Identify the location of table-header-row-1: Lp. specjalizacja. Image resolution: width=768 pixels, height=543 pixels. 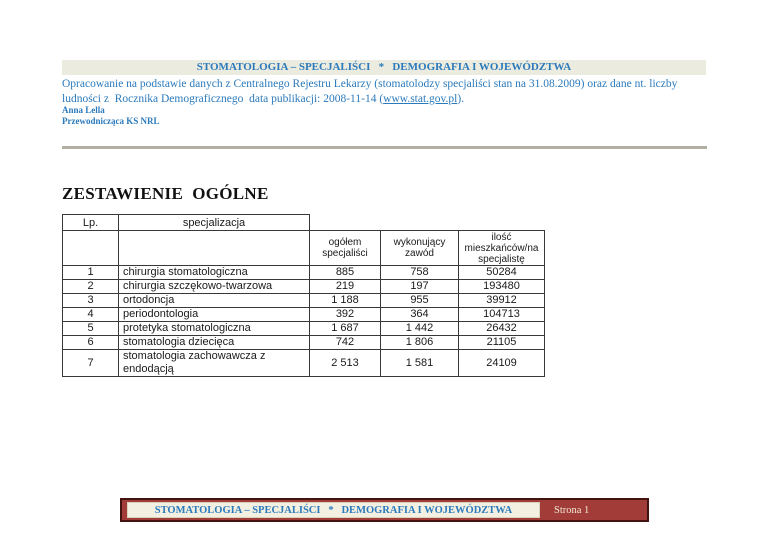
(303, 222).